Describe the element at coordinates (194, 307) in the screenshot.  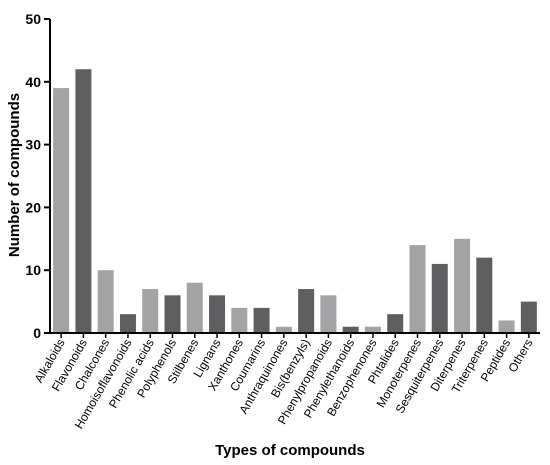
I see `bar-stilbenes` at that location.